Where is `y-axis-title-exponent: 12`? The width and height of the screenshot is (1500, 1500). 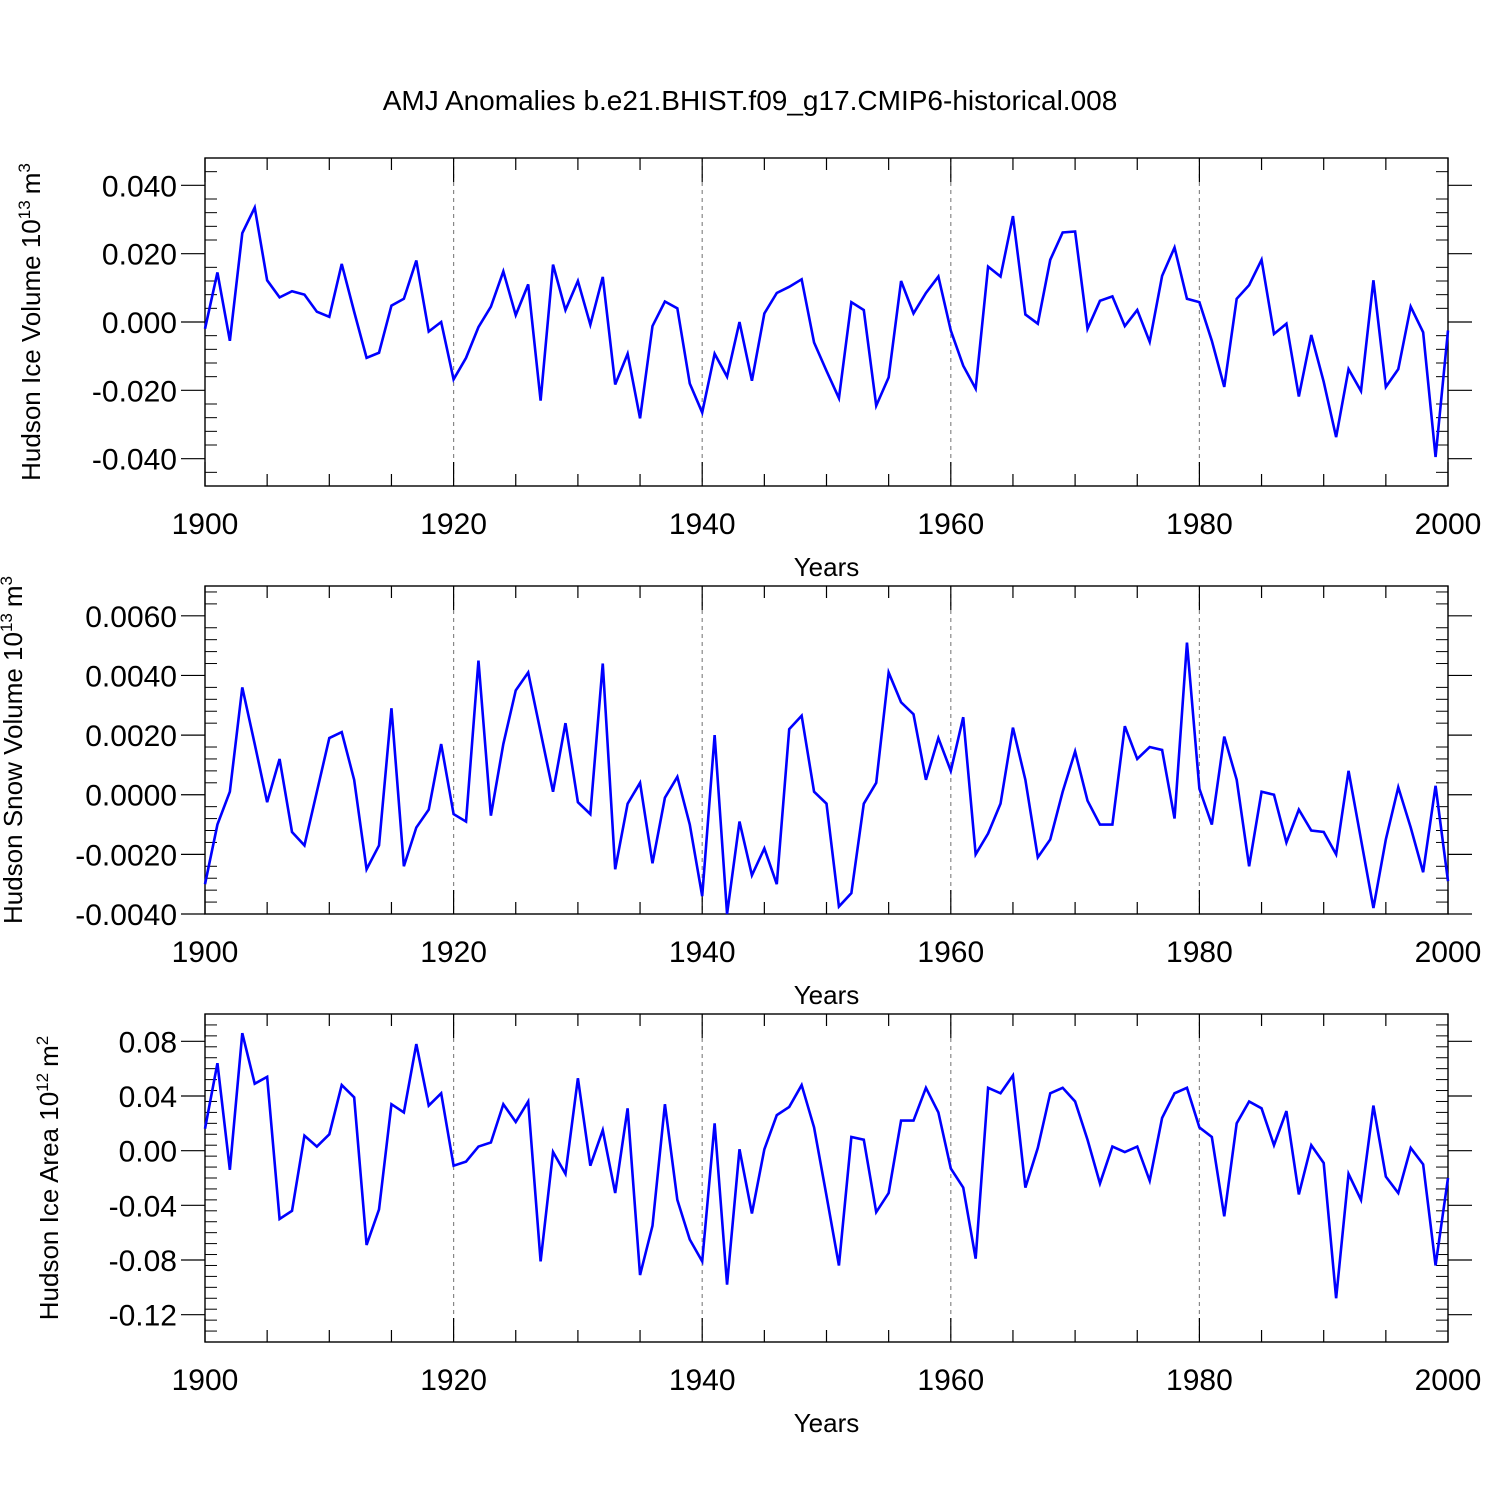 y-axis-title-exponent: 12 is located at coordinates (42, 1082).